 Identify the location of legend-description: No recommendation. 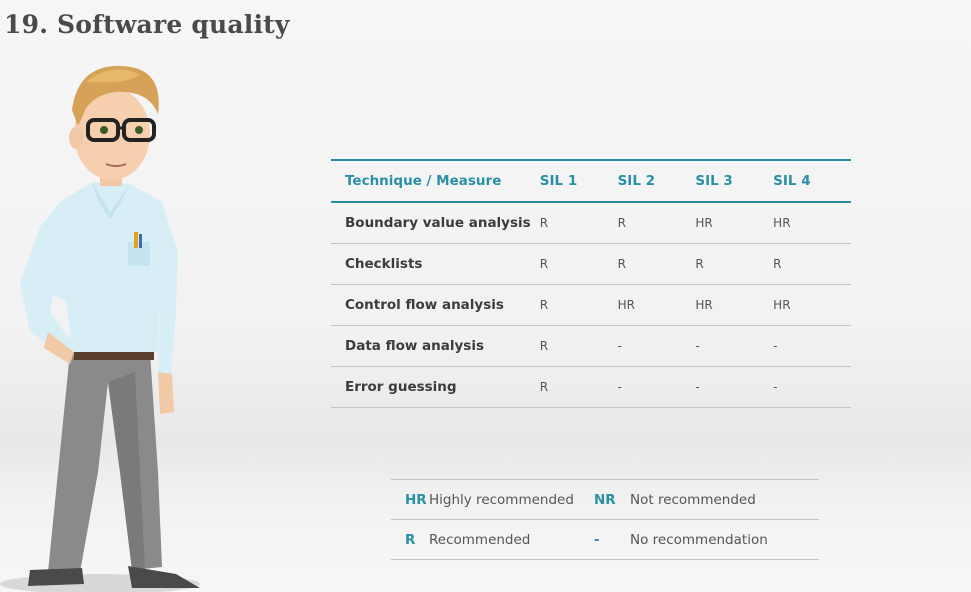
(699, 539).